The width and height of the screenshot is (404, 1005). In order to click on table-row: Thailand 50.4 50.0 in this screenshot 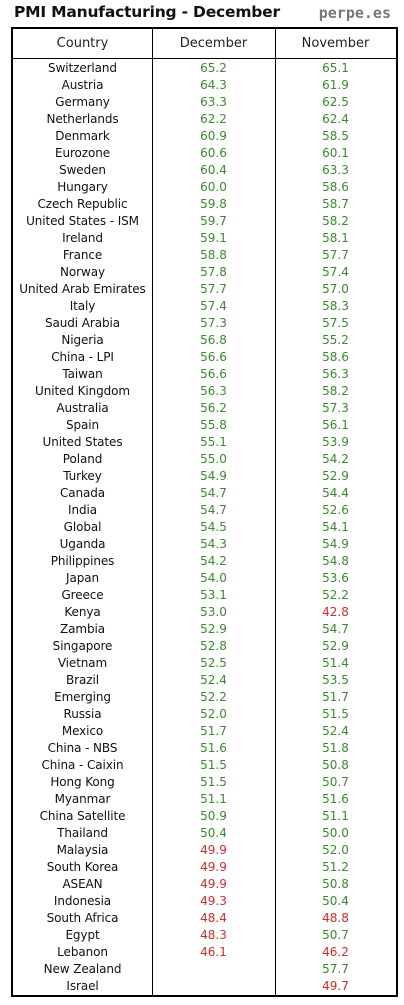, I will do `click(204, 833)`.